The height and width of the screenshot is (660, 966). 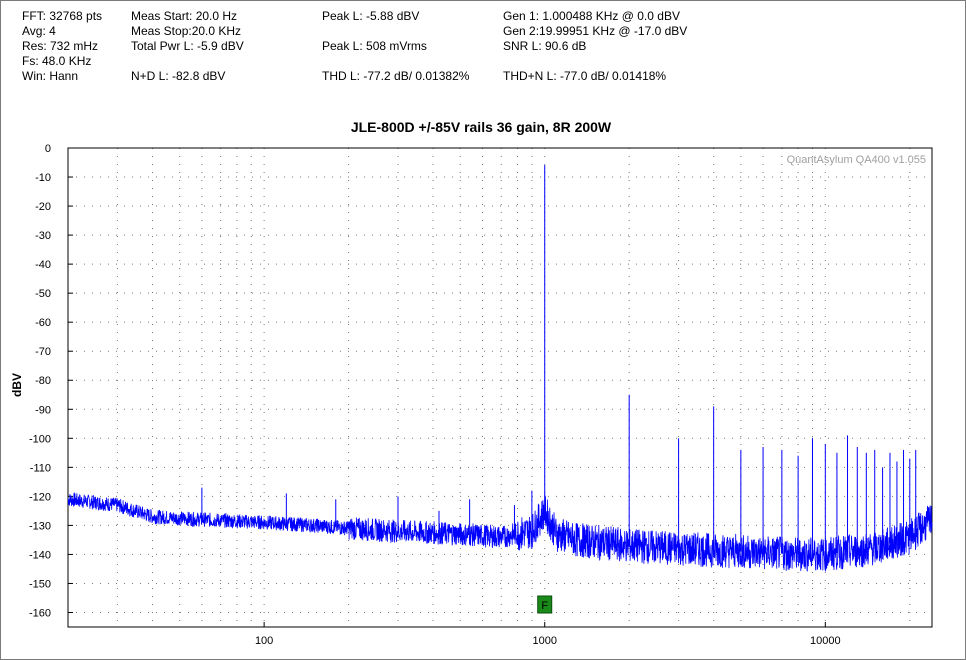 I want to click on total-power: Total Pwr L: -5.9 dBV, so click(x=187, y=46).